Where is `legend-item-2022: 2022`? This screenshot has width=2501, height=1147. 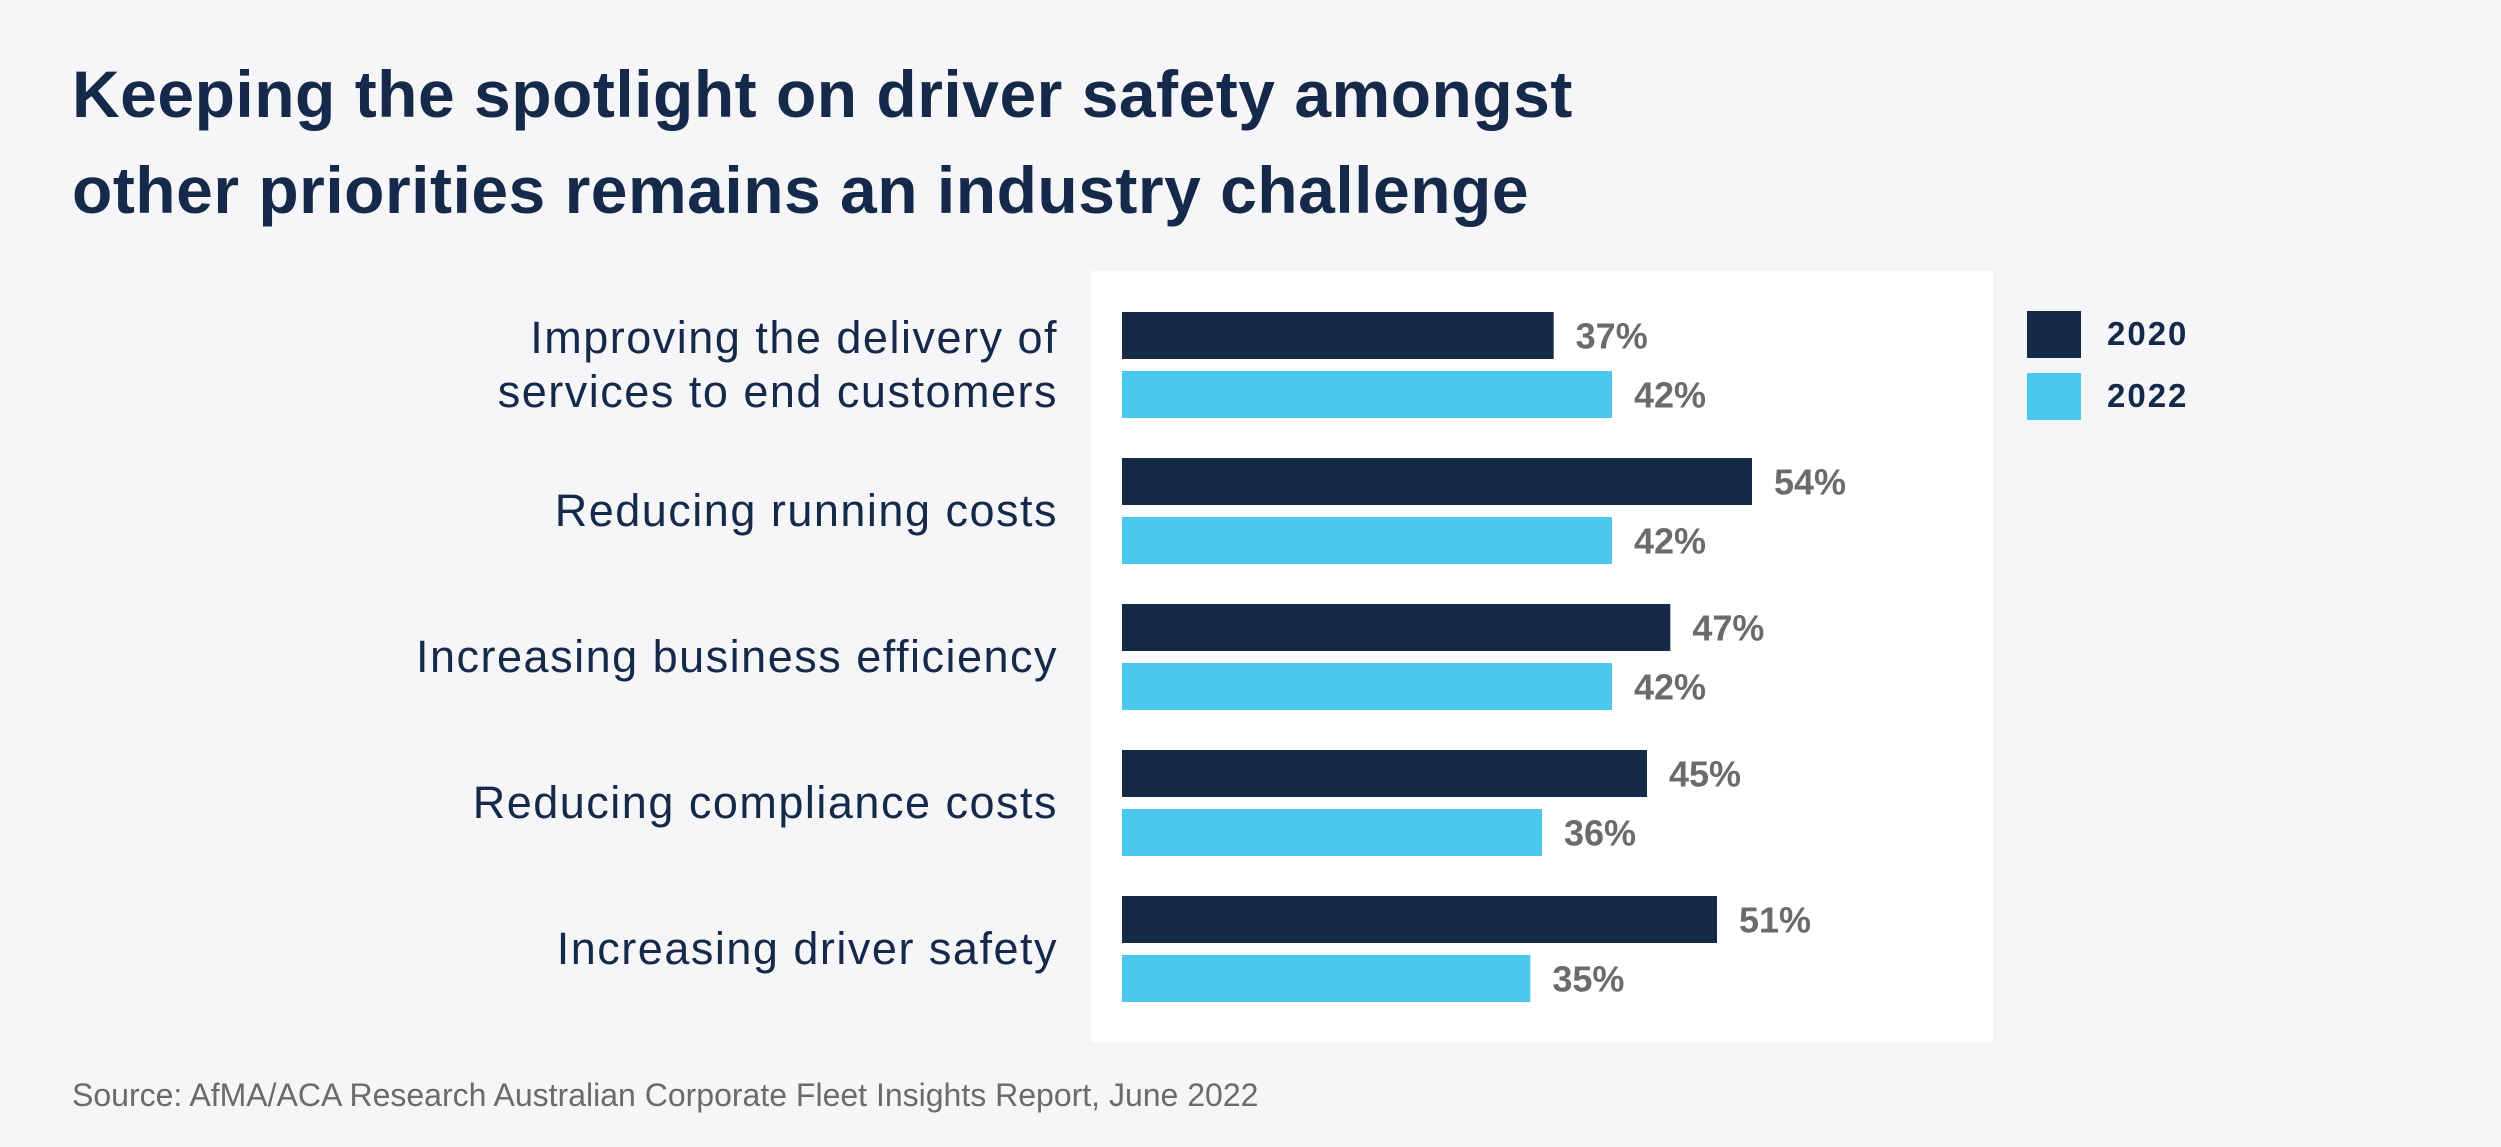
legend-item-2022: 2022 is located at coordinates (2107, 396).